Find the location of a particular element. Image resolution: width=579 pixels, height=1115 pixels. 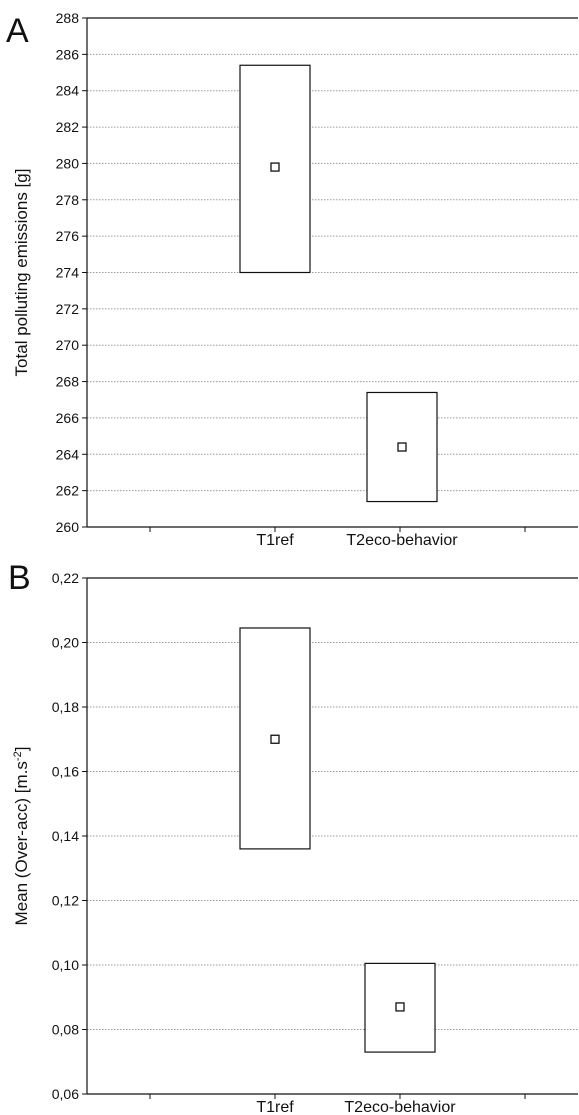

panel-letter-b: B is located at coordinates (19, 578).